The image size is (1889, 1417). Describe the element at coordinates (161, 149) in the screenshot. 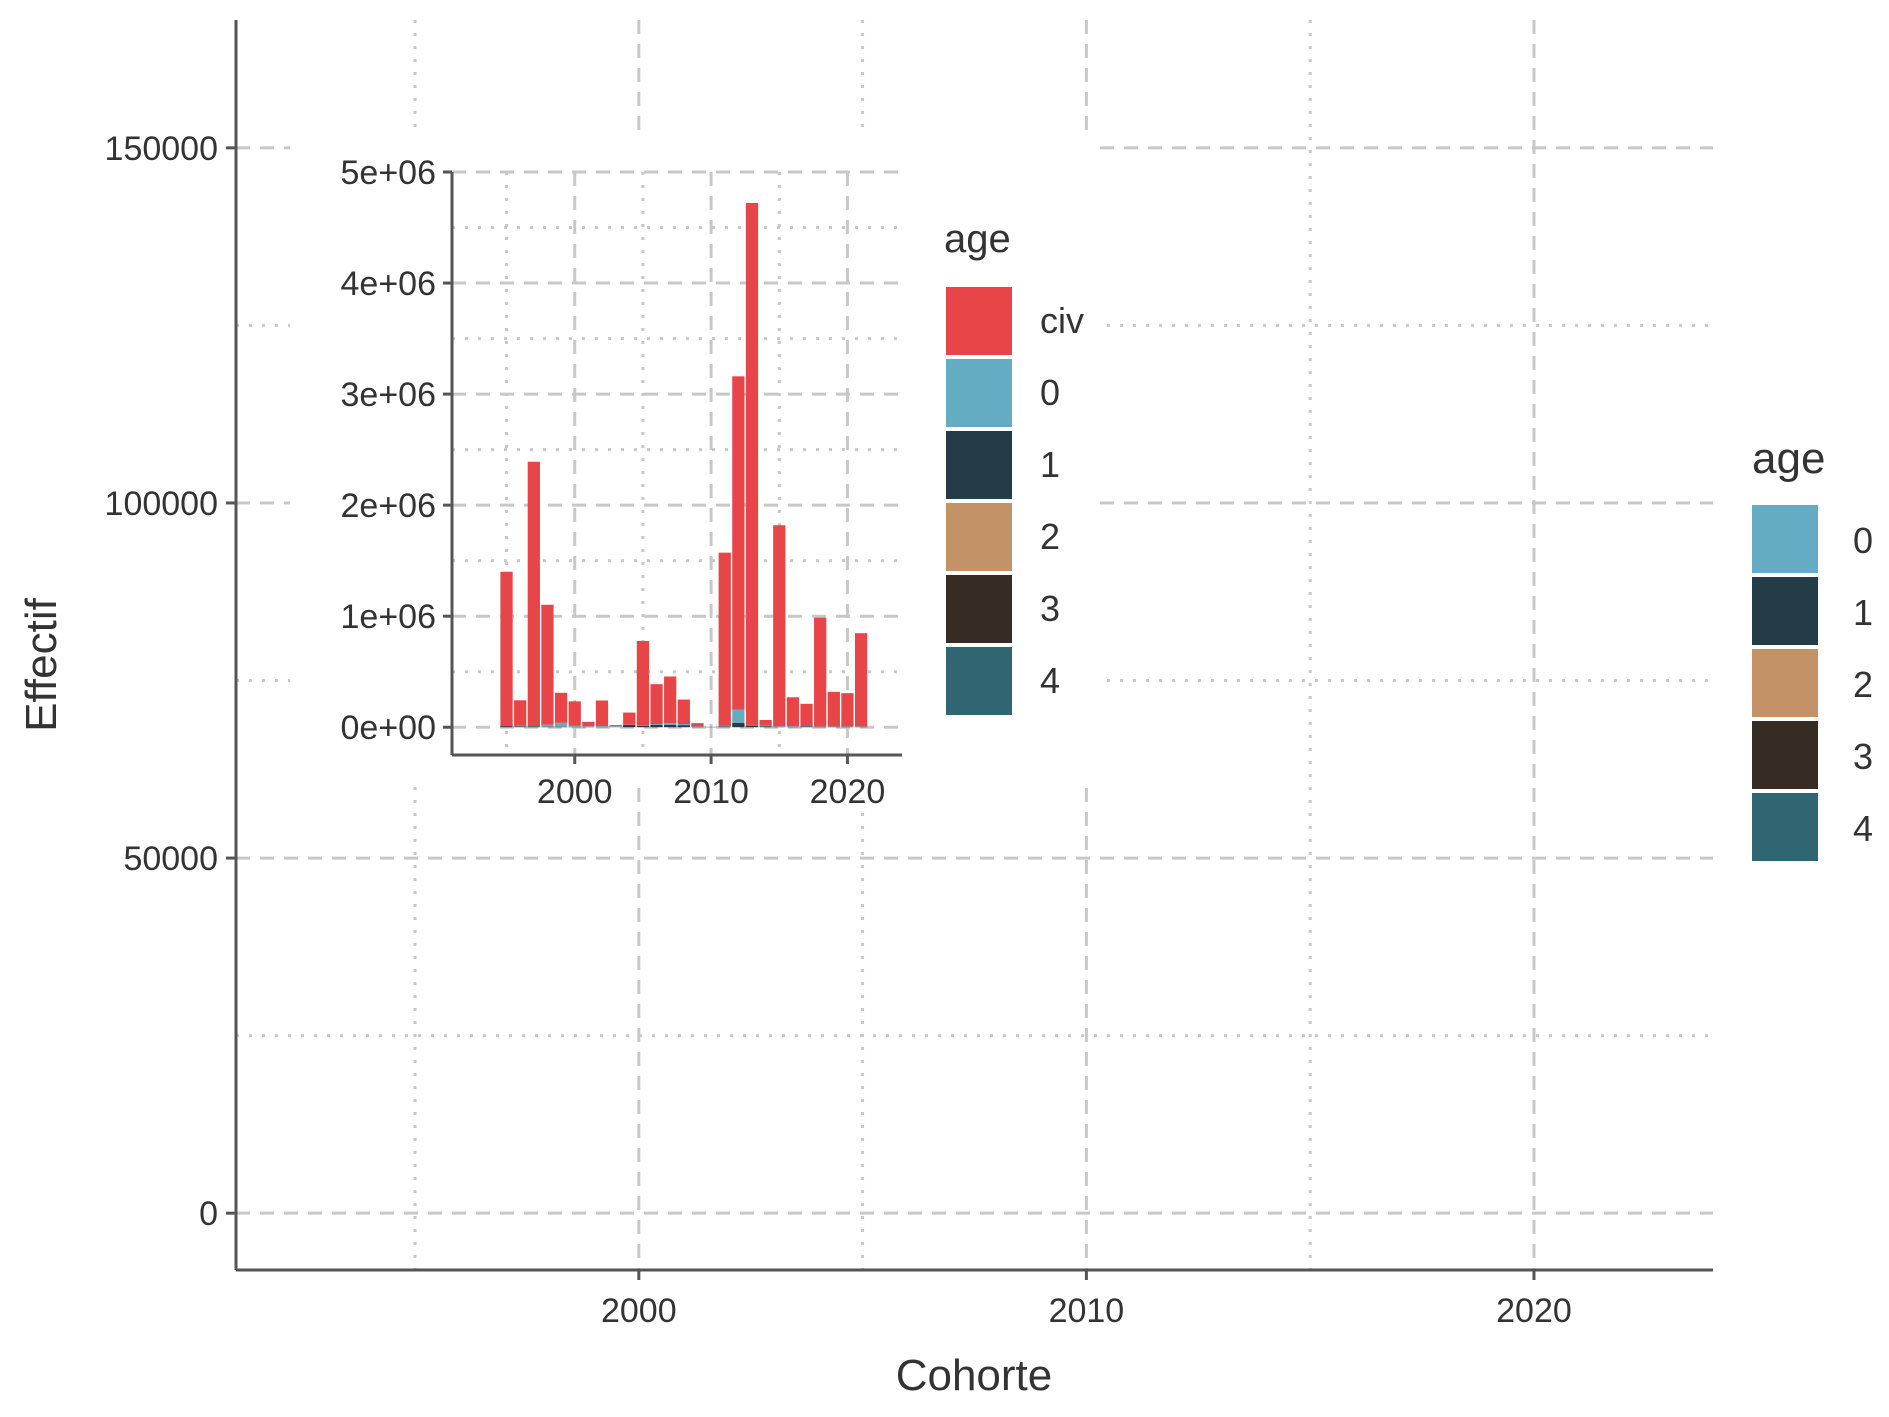

I see `main-ytick-label-3: 150000` at that location.